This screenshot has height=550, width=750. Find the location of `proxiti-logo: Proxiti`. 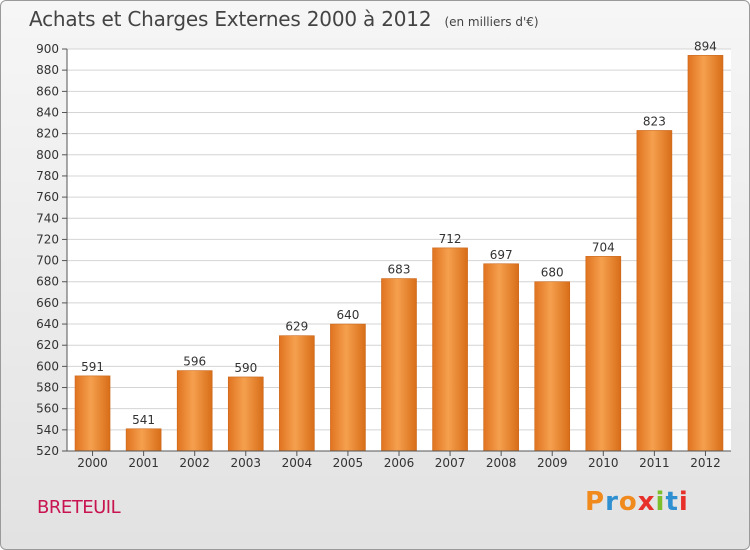

proxiti-logo: Proxiti is located at coordinates (637, 502).